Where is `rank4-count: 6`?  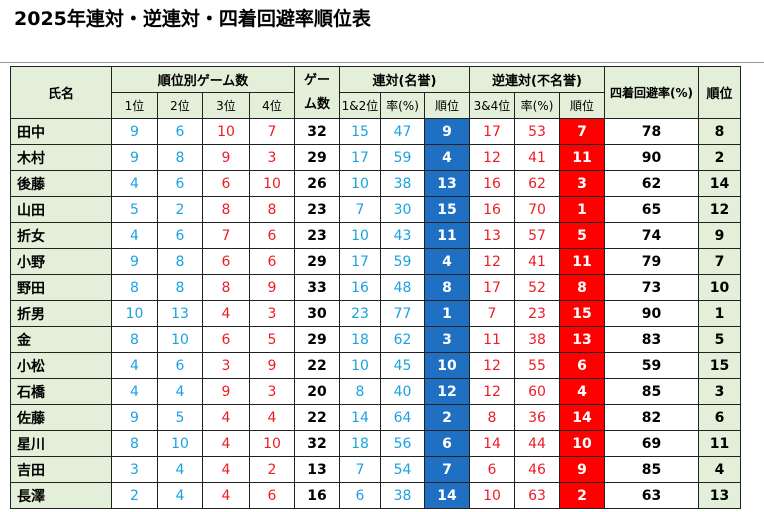
rank4-count: 6 is located at coordinates (272, 261).